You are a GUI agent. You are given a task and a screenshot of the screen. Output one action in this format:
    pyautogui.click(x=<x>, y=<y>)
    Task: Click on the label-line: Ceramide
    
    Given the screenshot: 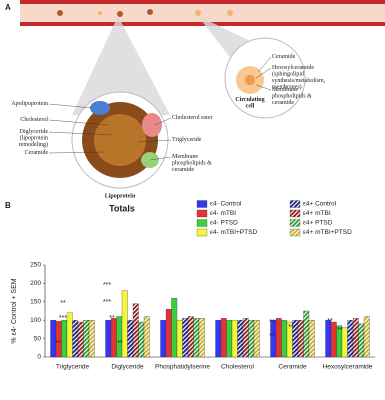 What is the action you would take?
    pyautogui.click(x=37, y=153)
    